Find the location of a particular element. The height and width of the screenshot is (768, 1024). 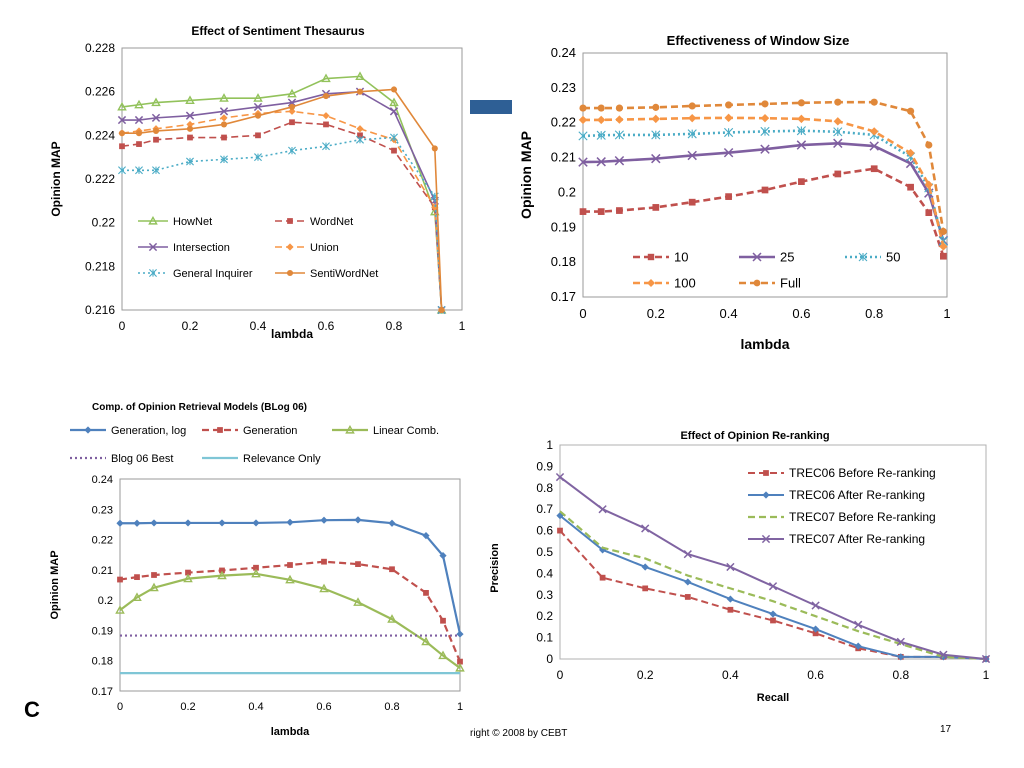

x-tick-label: 0.4 is located at coordinates (729, 313).